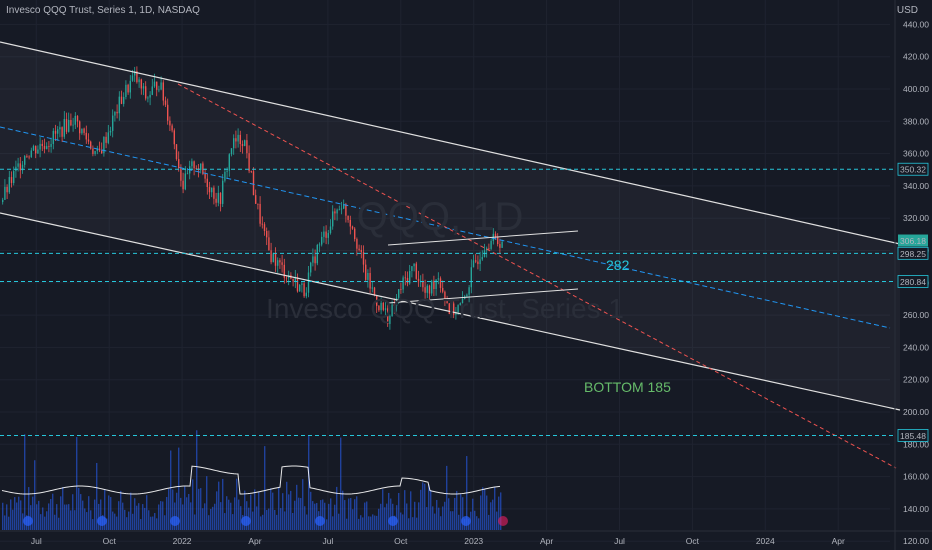  What do you see at coordinates (483, 296) in the screenshot?
I see `flag-lower-line` at bounding box center [483, 296].